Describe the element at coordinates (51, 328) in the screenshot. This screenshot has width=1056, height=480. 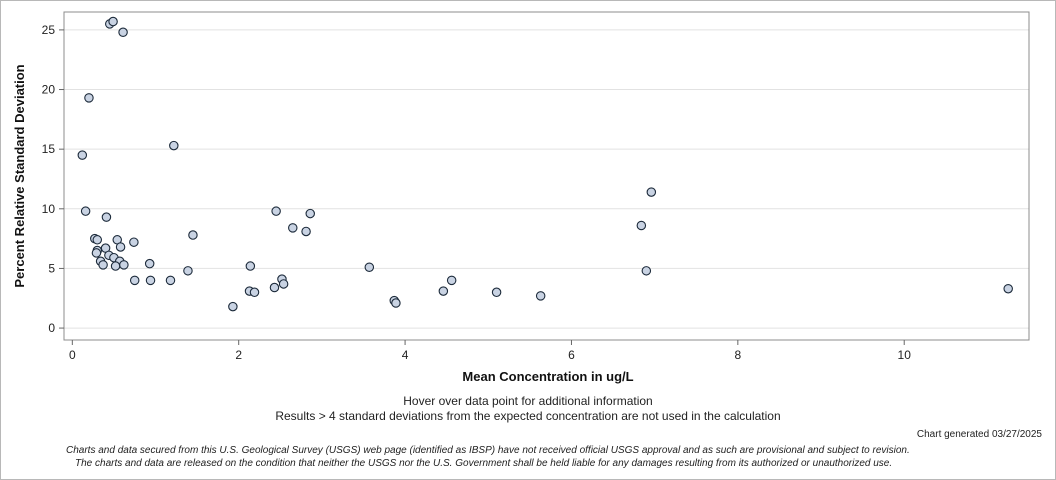
I see `y-tick-label: 0` at that location.